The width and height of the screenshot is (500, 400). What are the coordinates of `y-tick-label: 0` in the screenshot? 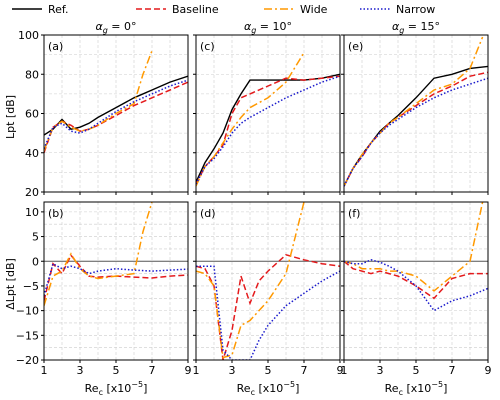 It's located at (35, 261).